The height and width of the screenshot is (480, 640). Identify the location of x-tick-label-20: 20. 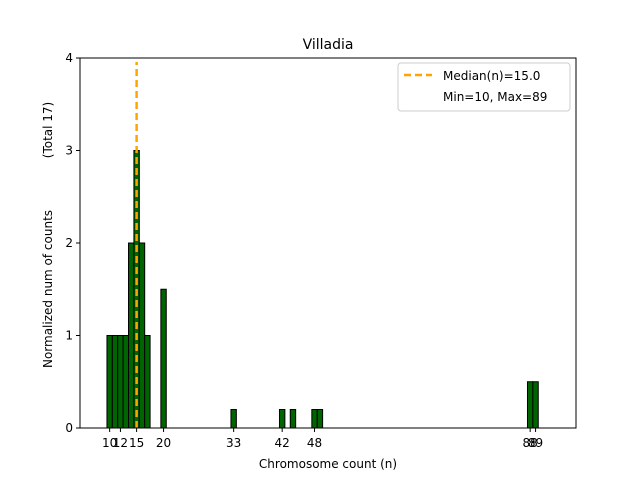
(163, 443).